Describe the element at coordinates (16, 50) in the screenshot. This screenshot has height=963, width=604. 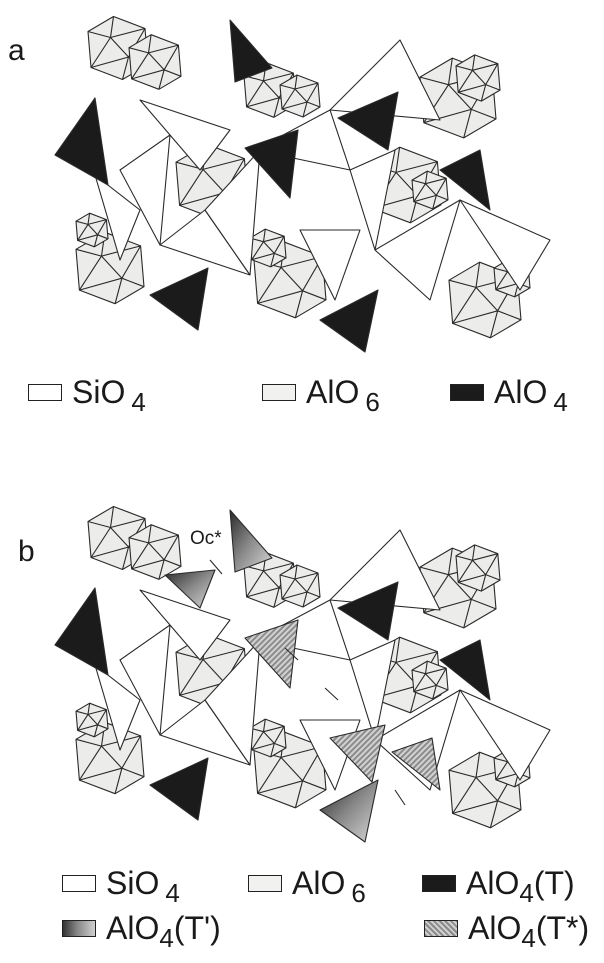
I see `panel-a-label: a` at that location.